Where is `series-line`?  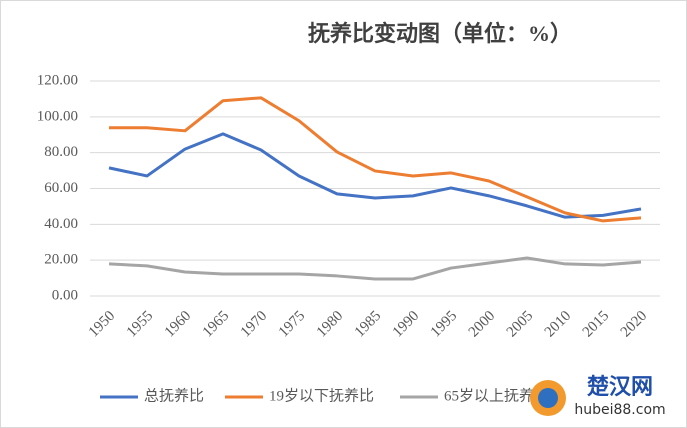 series-line is located at coordinates (375, 268).